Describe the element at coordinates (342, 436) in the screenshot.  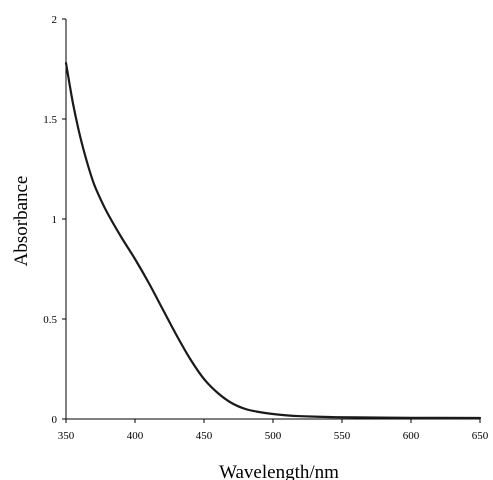
I see `x-tick-label: 550` at that location.